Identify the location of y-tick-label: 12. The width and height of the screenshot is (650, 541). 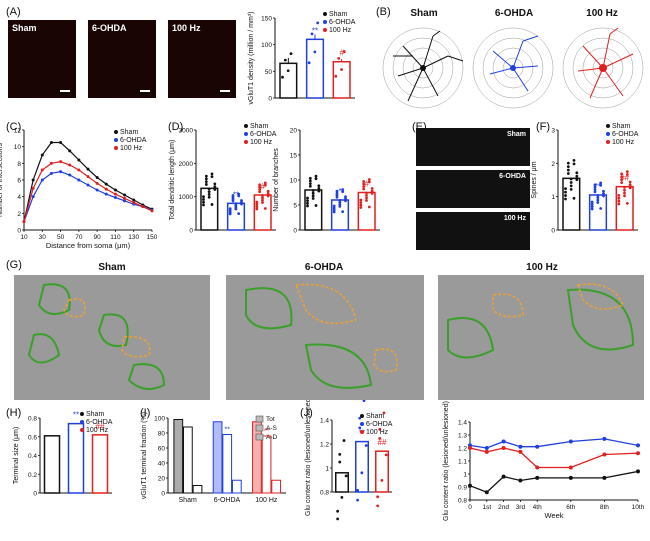
(18, 131).